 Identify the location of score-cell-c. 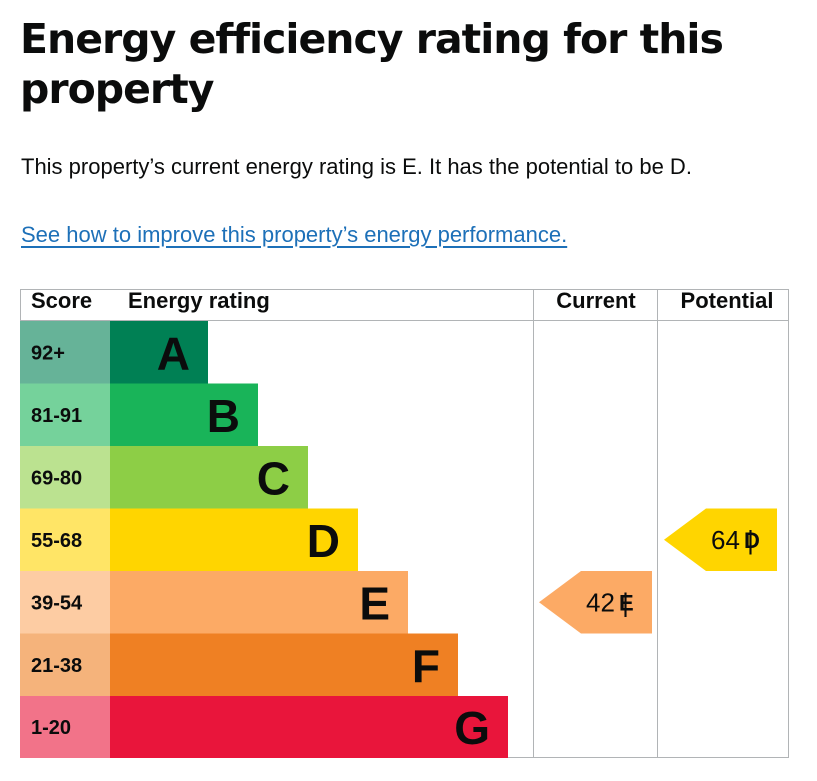
(65, 477).